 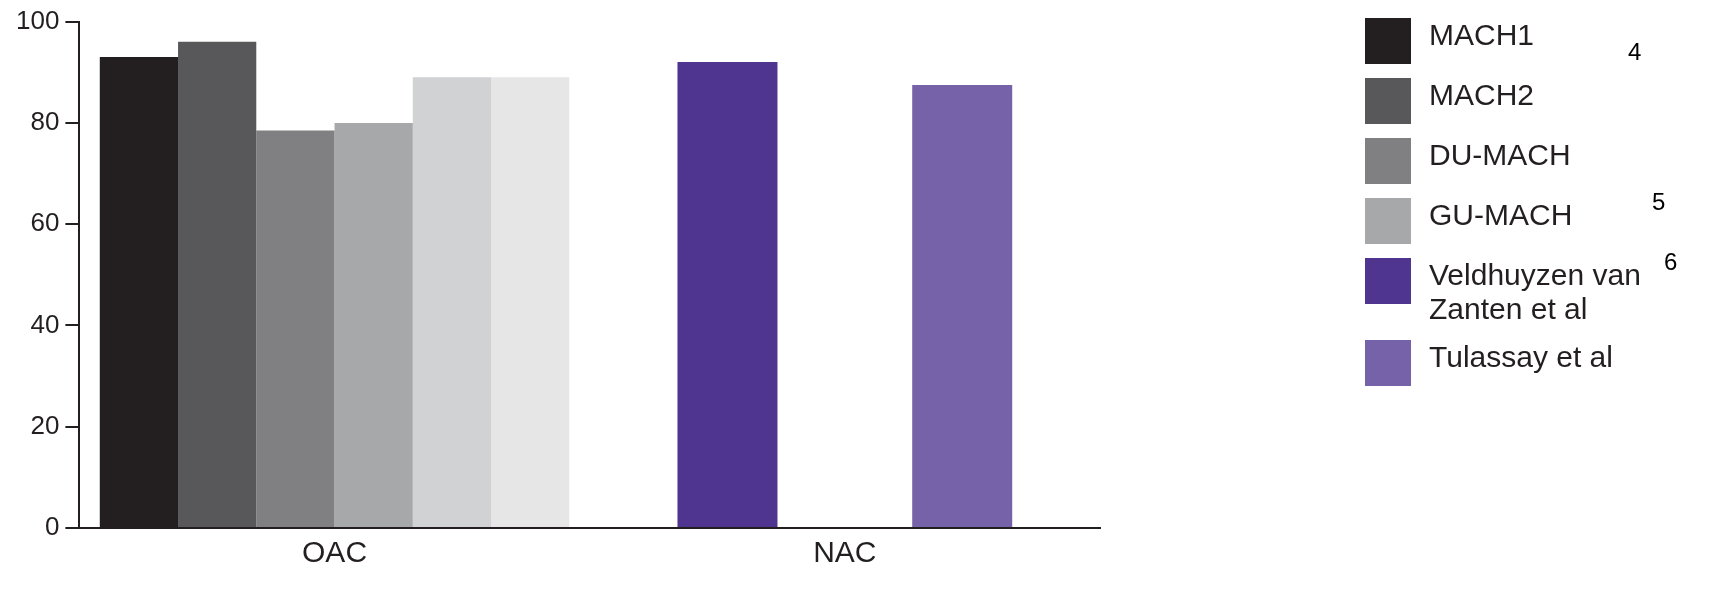 I want to click on x-tick-label: OAC, so click(x=335, y=552).